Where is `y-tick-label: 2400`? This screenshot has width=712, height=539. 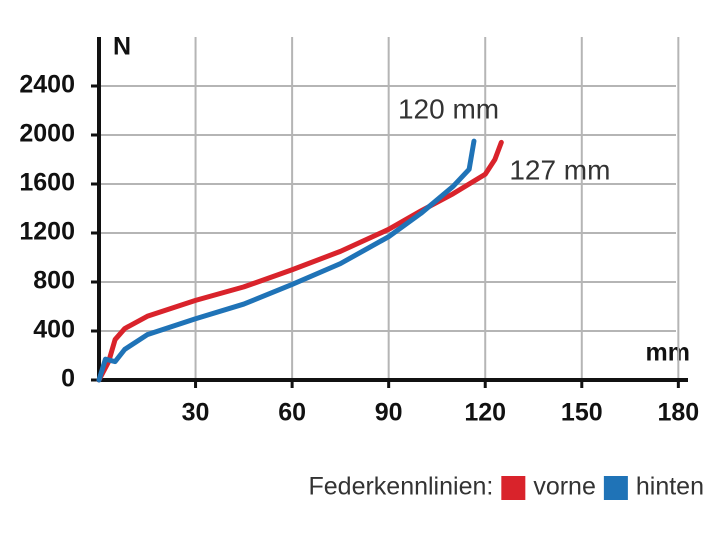 y-tick-label: 2400 is located at coordinates (47, 85).